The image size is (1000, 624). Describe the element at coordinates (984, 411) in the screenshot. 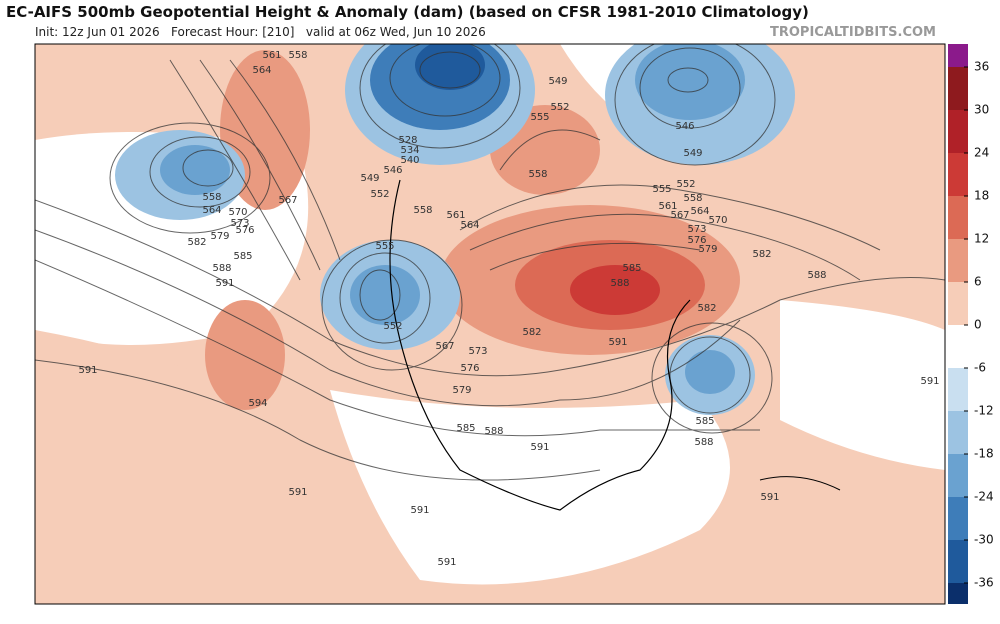

I see `colorbar-tick-label: -12` at that location.